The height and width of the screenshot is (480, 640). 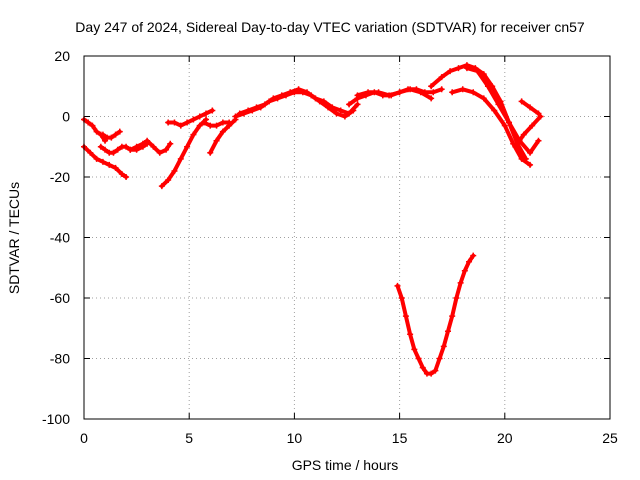 What do you see at coordinates (56, 419) in the screenshot?
I see `y-tick-label: -100` at bounding box center [56, 419].